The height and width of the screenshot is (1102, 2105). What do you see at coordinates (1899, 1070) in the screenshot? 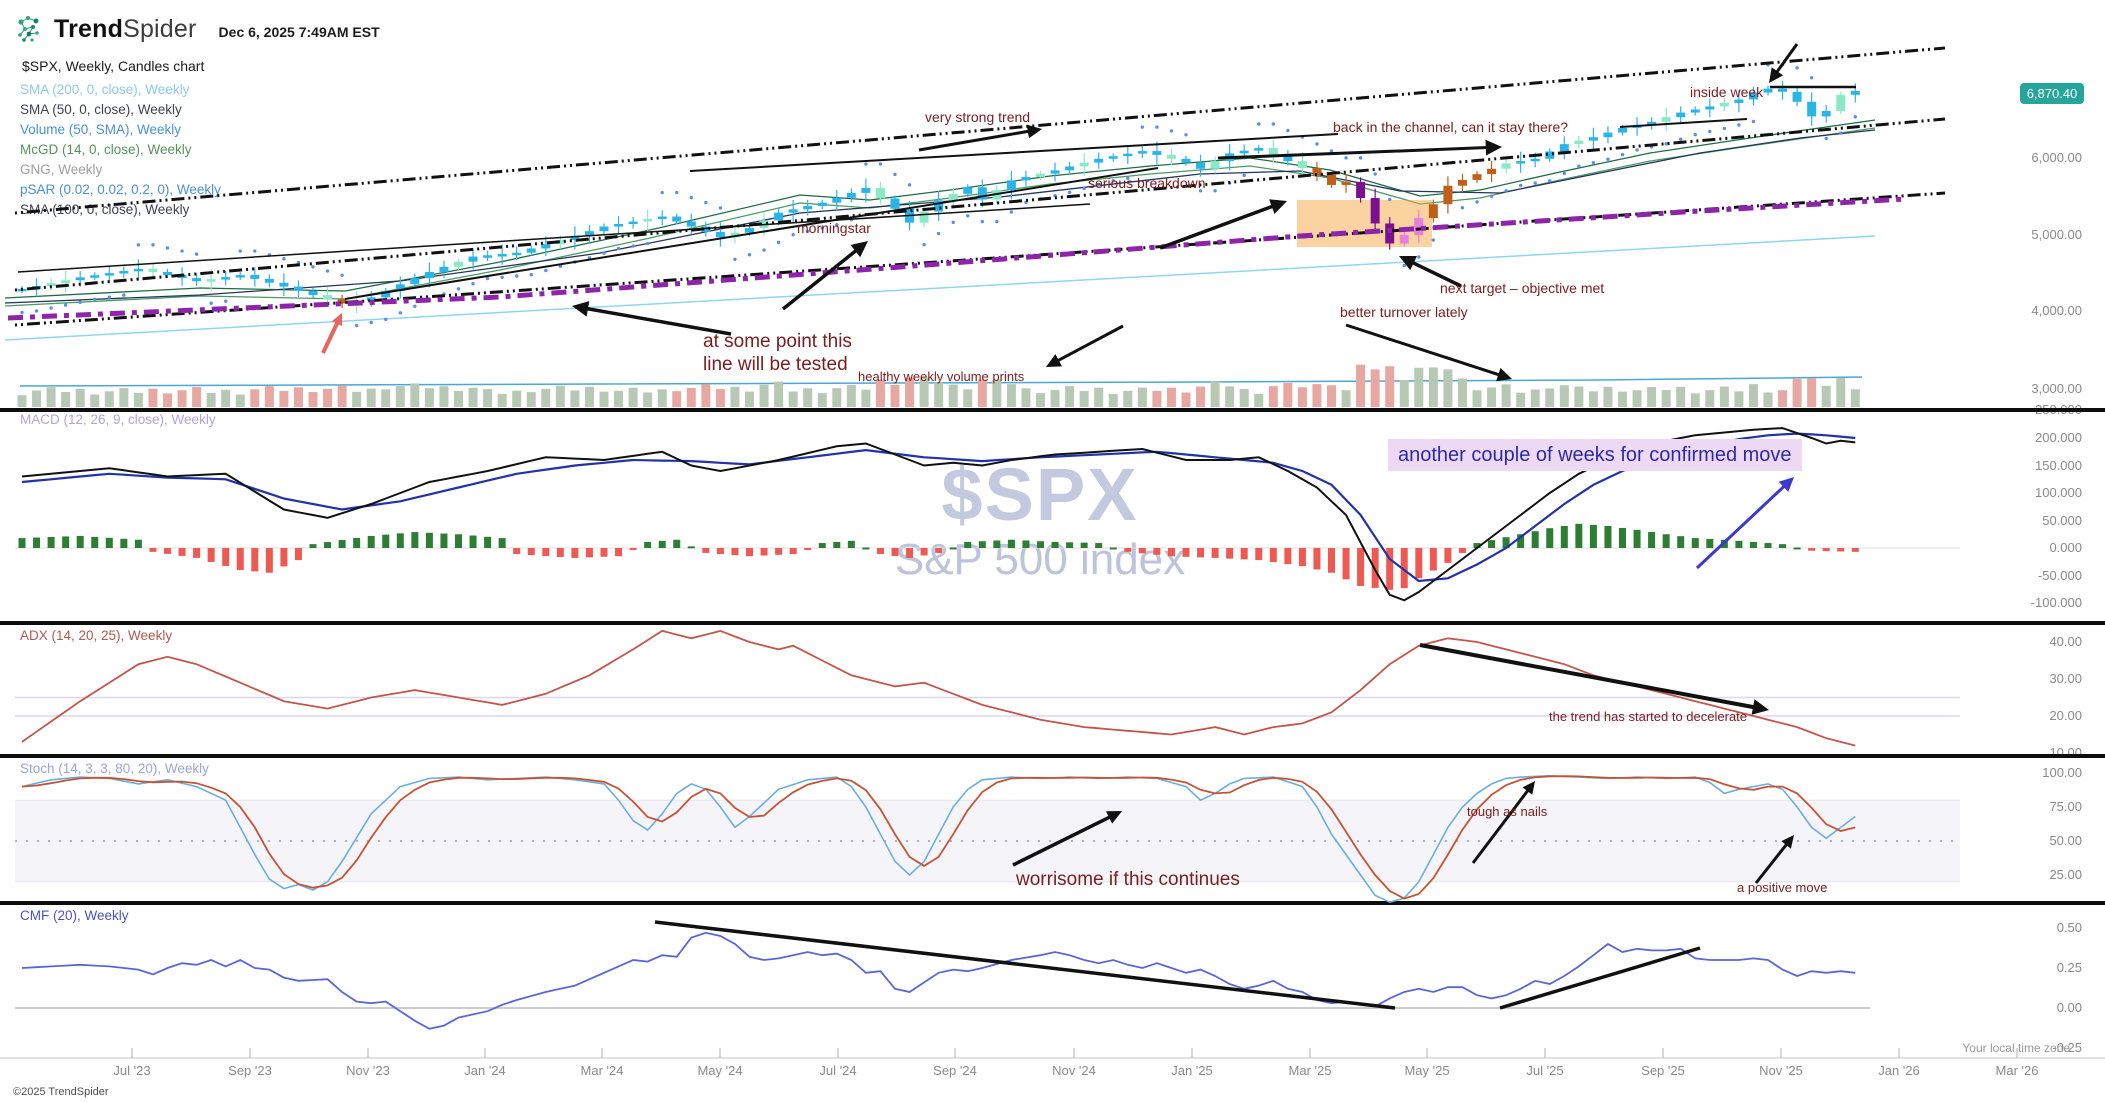
I see `x-axis-label: Jan '26` at bounding box center [1899, 1070].